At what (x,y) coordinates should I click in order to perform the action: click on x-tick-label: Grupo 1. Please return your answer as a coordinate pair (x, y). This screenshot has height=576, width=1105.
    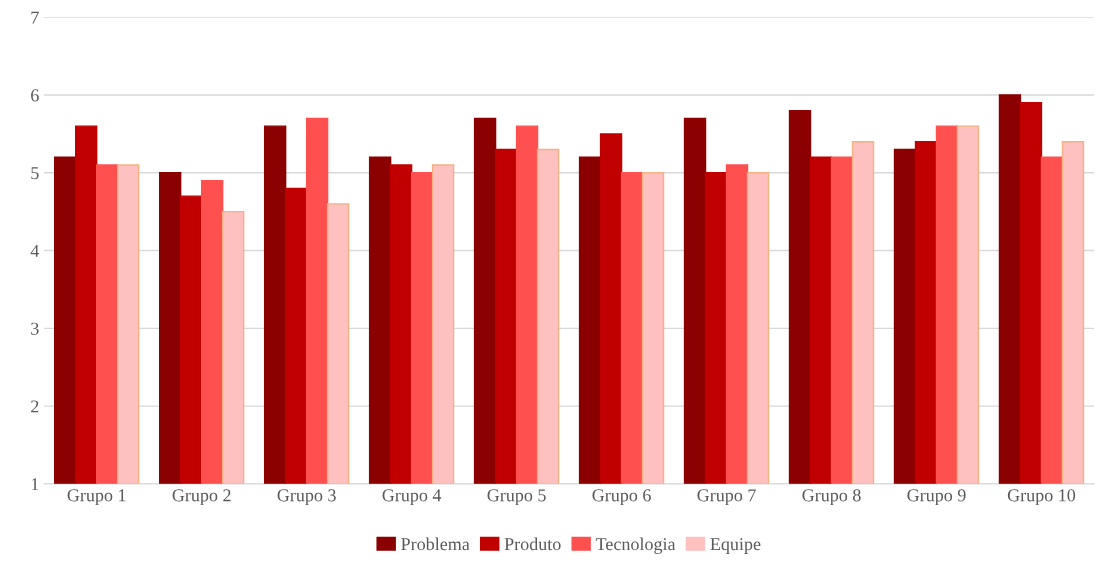
    Looking at the image, I should click on (96, 497).